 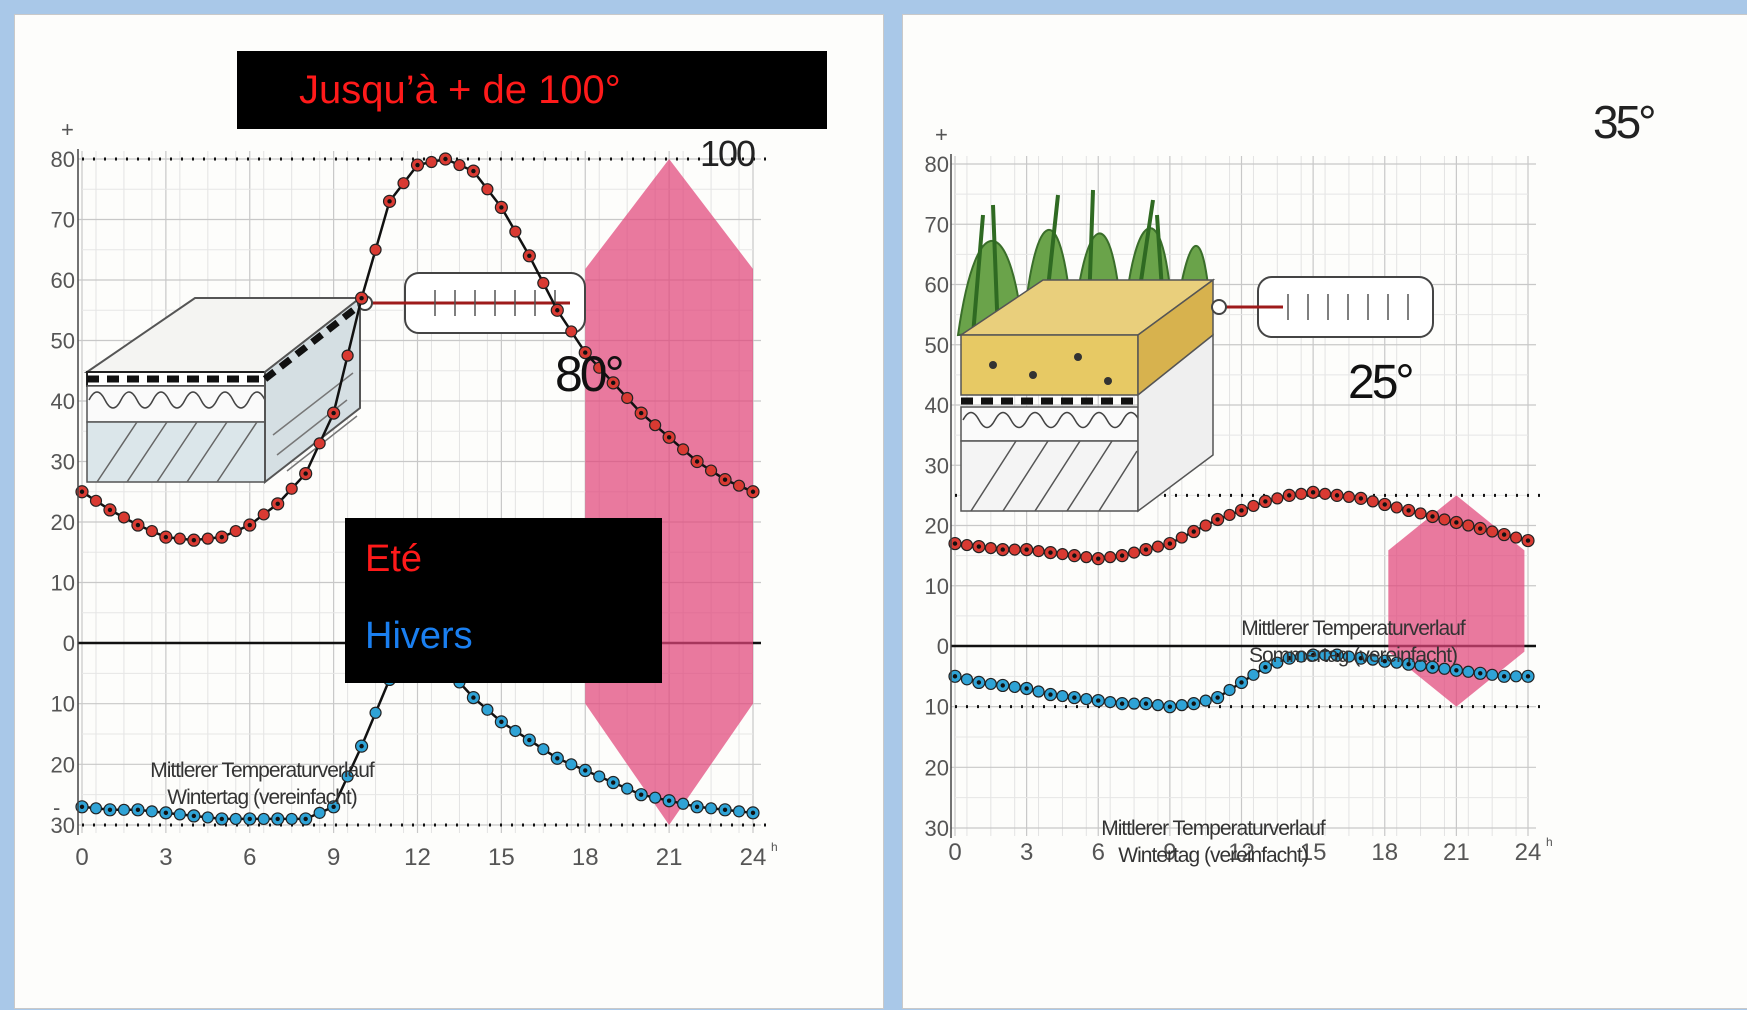 I want to click on c1-y-tick-label: 10, so click(x=937, y=586).